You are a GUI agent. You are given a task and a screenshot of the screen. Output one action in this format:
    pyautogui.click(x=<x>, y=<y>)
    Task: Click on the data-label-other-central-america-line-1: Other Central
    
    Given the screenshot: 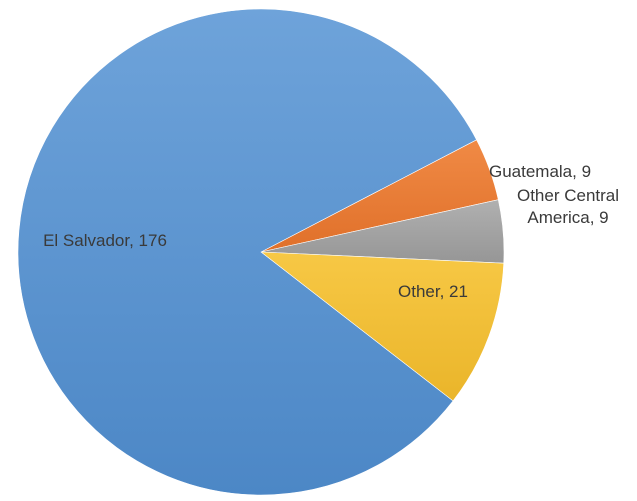 What is the action you would take?
    pyautogui.click(x=568, y=195)
    